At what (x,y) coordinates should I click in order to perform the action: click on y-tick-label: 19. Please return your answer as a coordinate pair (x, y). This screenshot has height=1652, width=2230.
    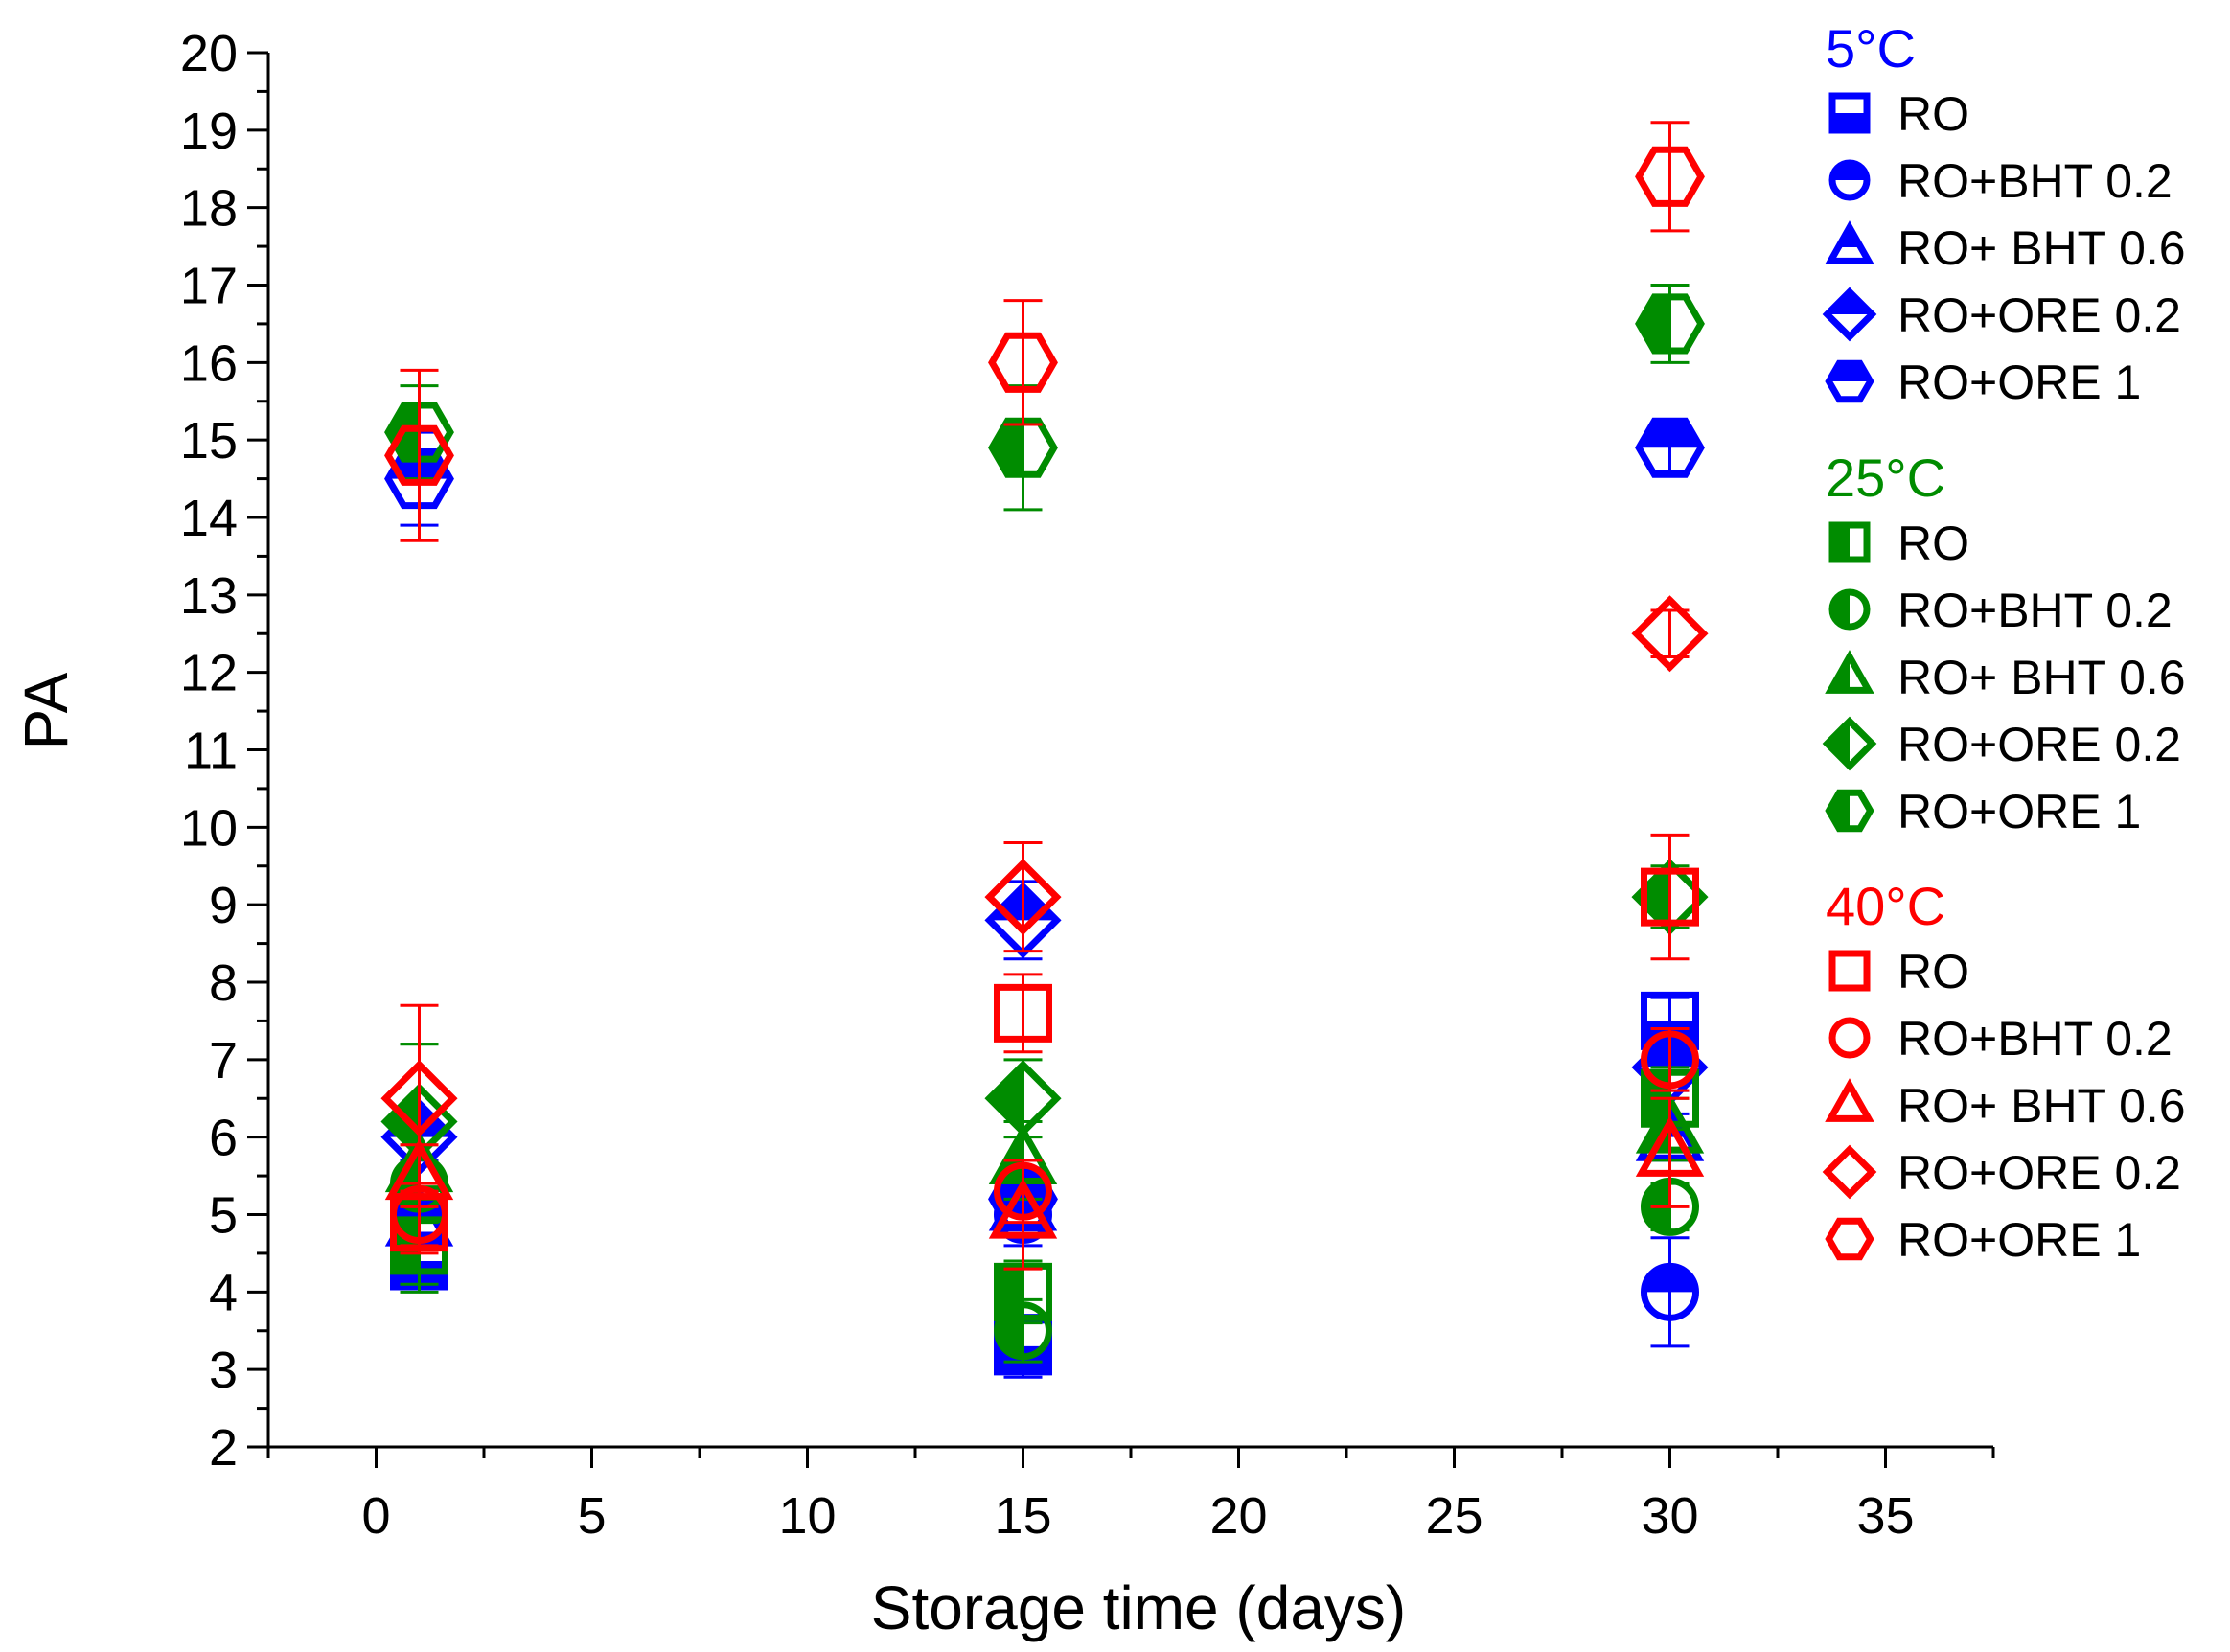
    Looking at the image, I should click on (209, 131).